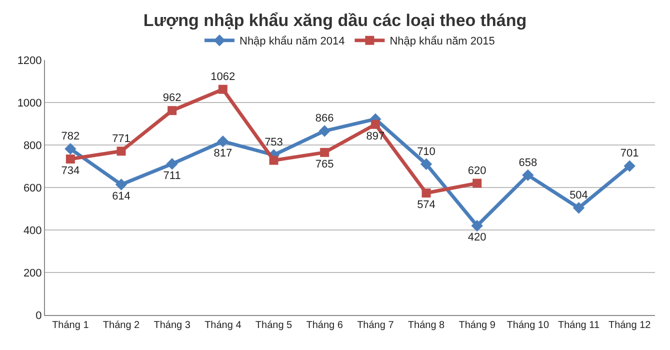 The height and width of the screenshot is (350, 670). I want to click on y-tick-label: 0, so click(39, 316).